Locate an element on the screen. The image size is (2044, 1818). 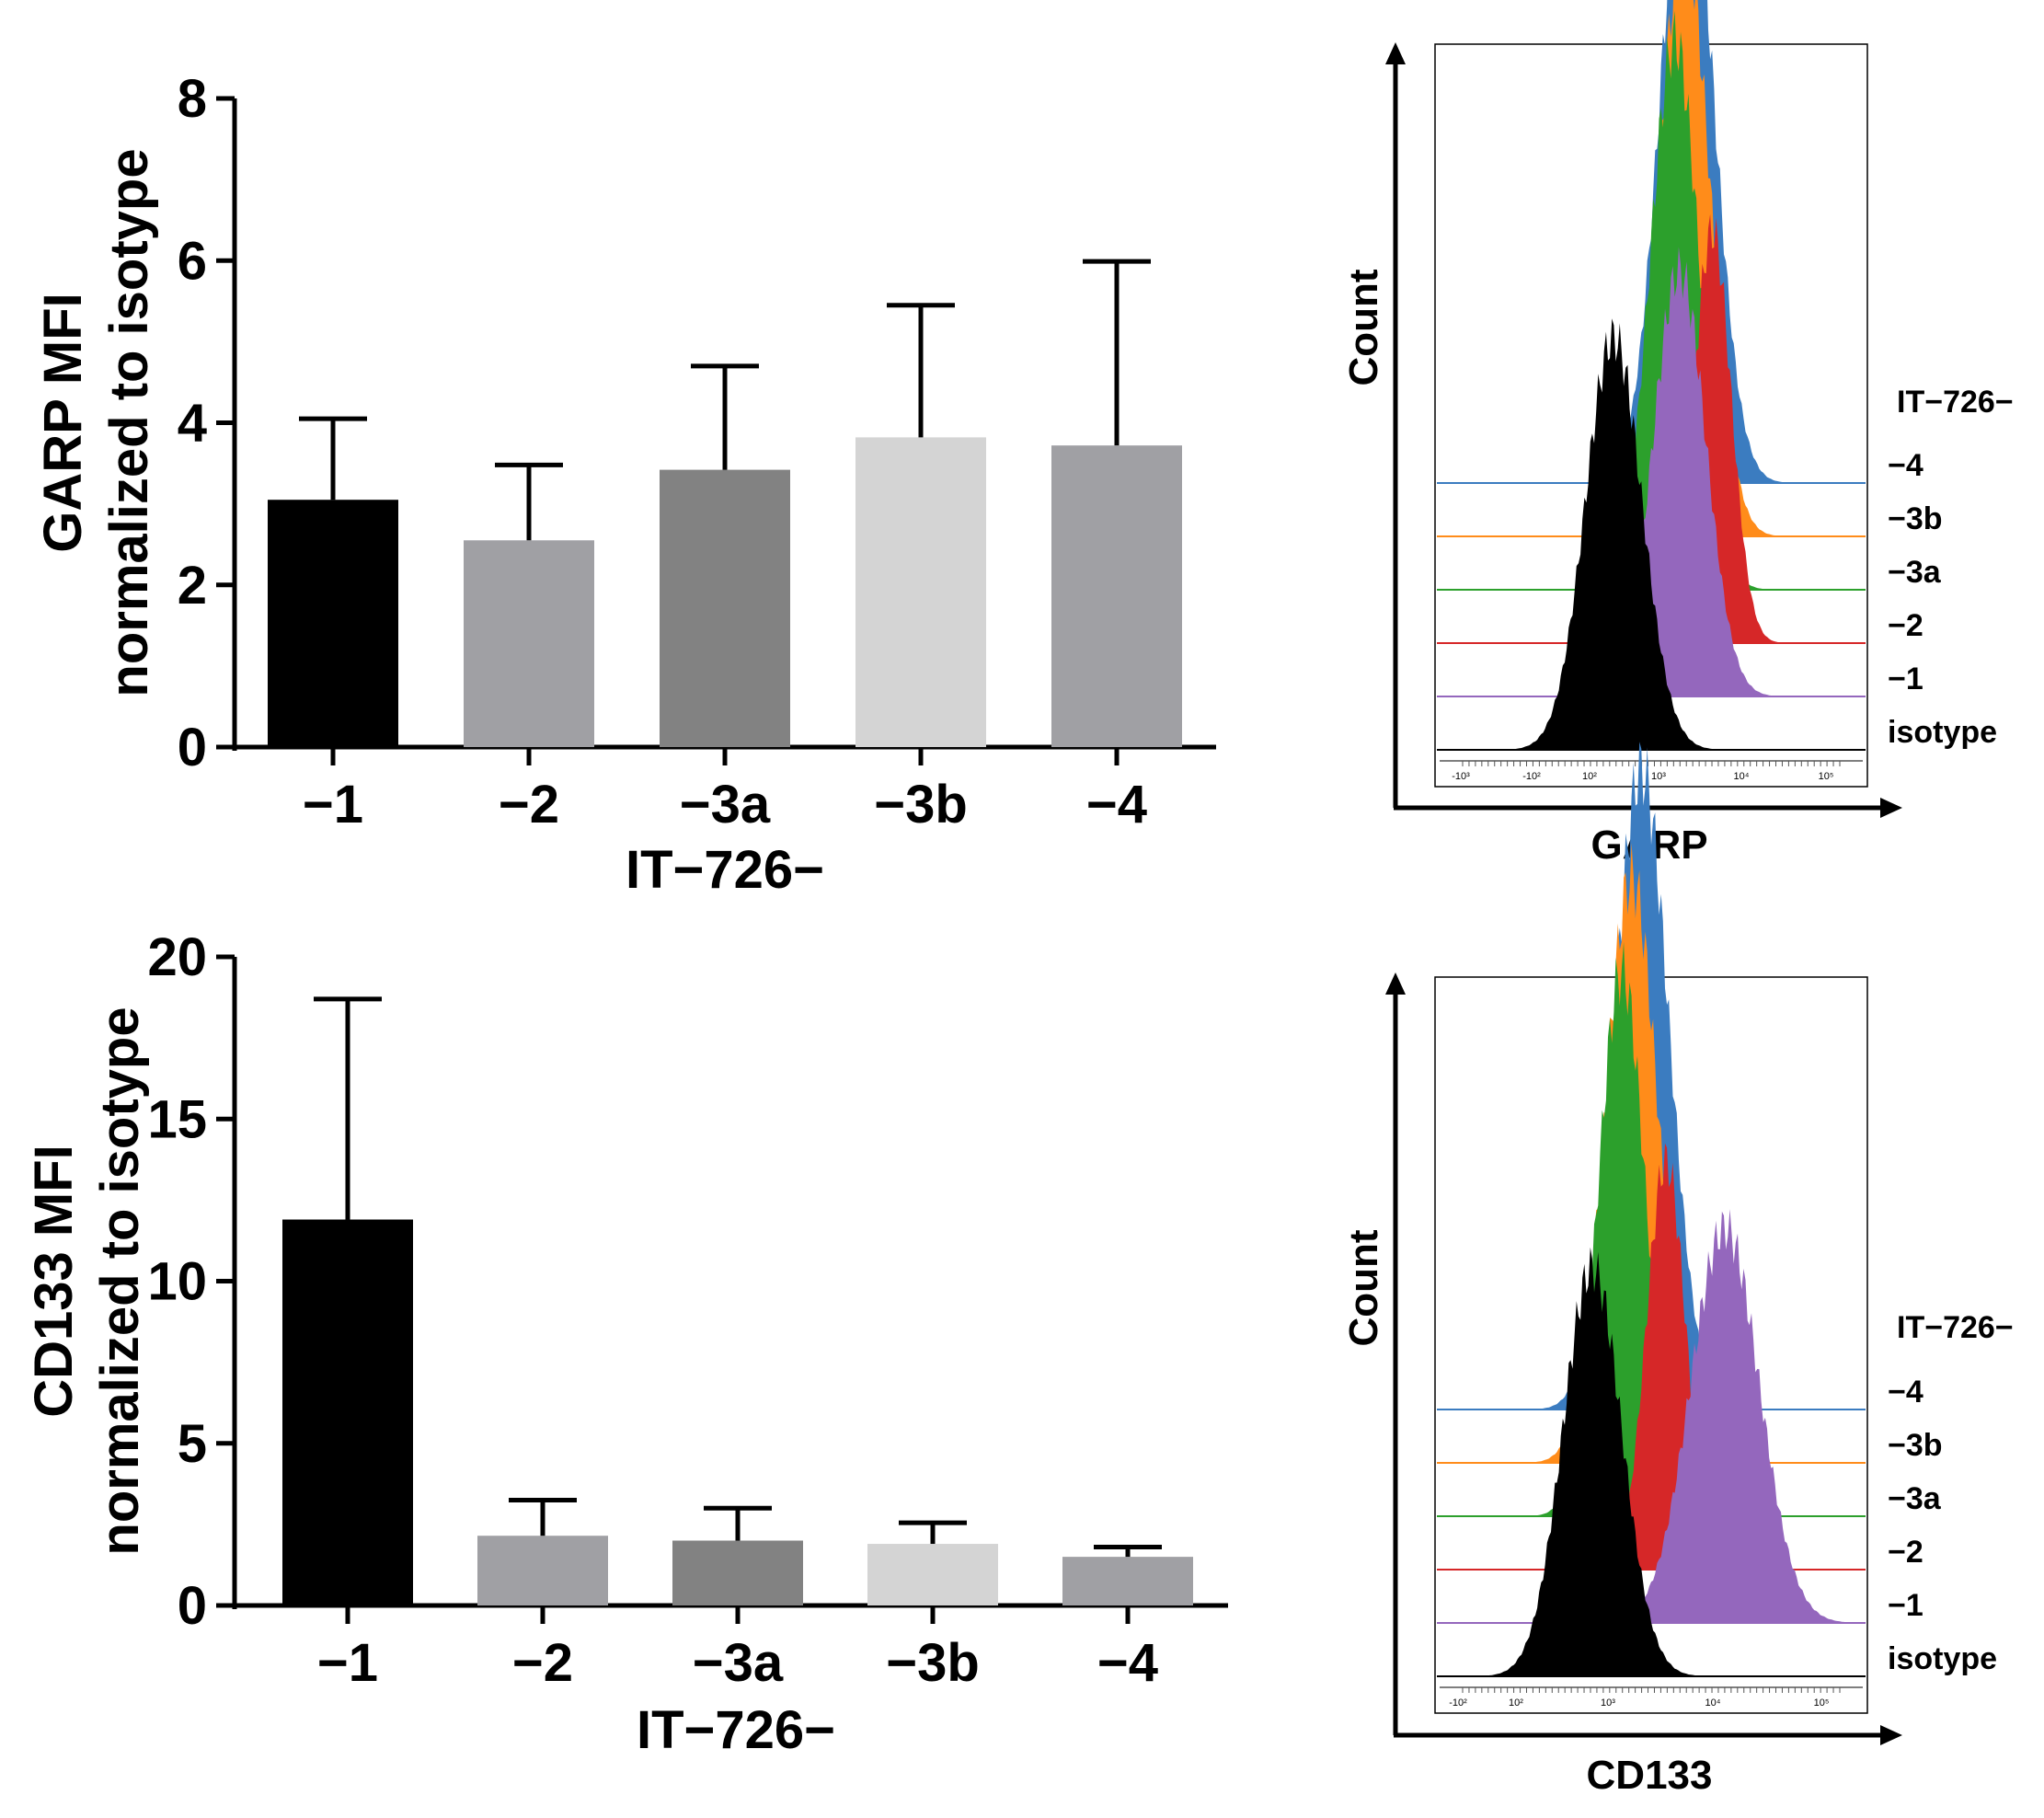
hist-tick-label: -10³ is located at coordinates (1461, 776).